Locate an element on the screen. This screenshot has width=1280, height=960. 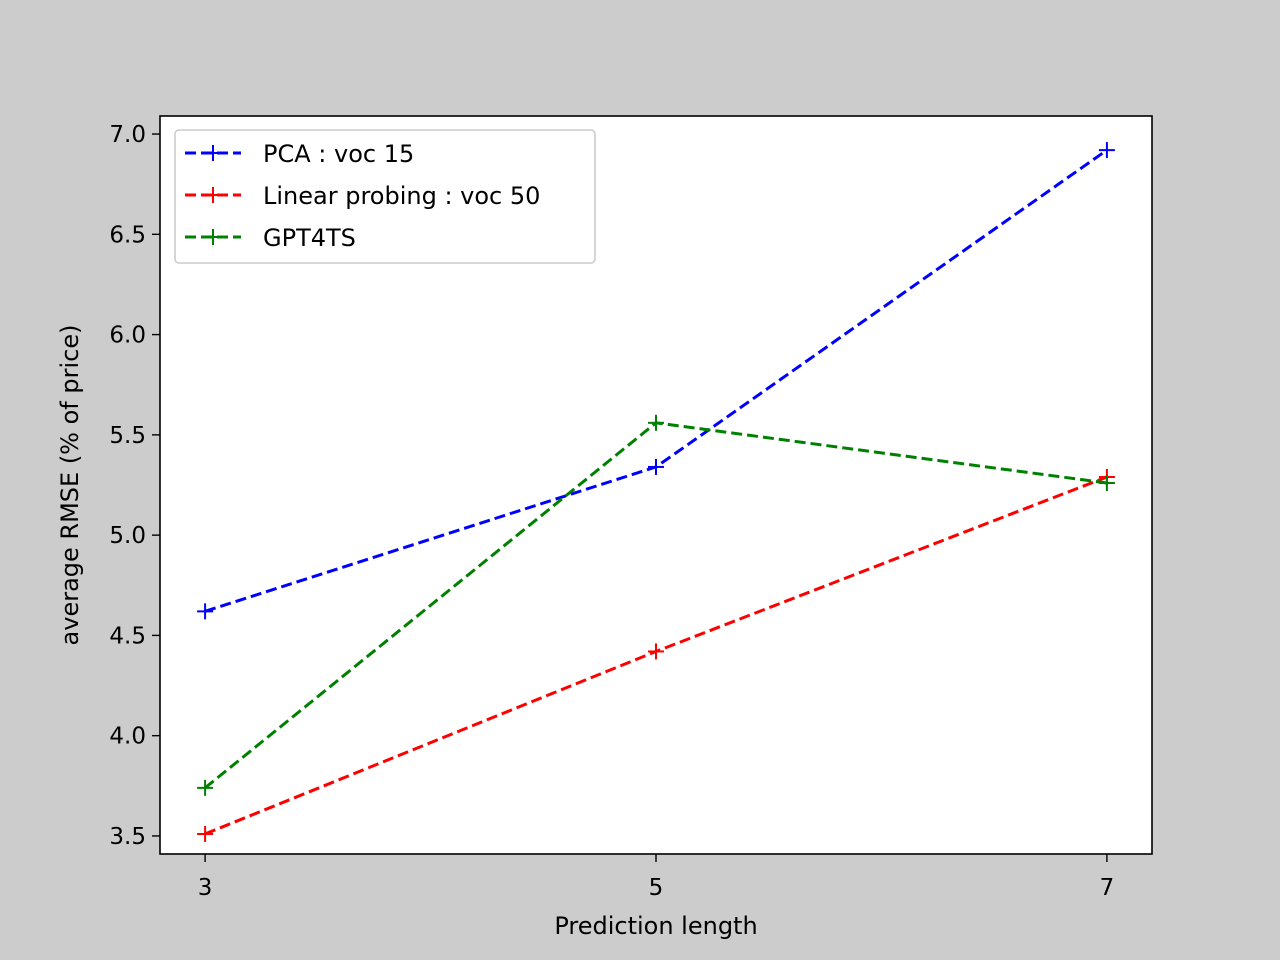
y-tick-label: 5.5 is located at coordinates (127, 436).